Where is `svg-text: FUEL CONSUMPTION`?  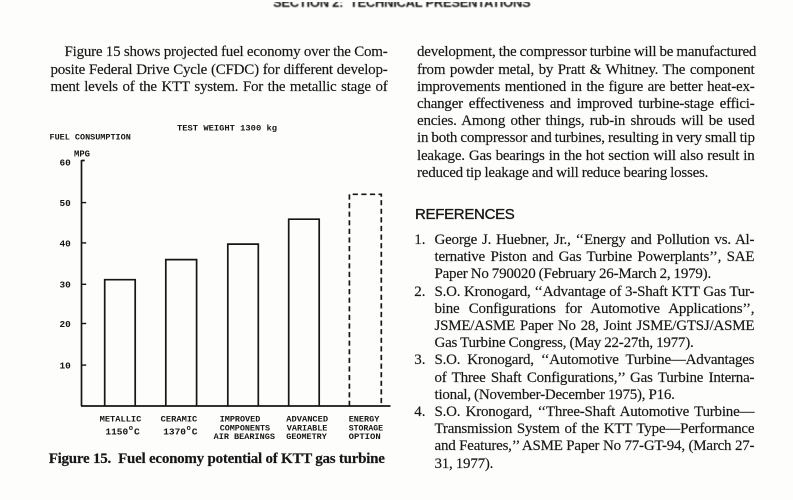
svg-text: FUEL CONSUMPTION is located at coordinates (90, 137).